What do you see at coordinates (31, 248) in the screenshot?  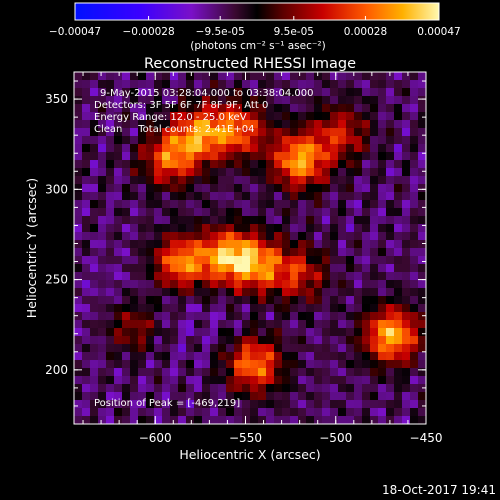 I see `y-axis-label: Heliocentric Y (arcsec)` at bounding box center [31, 248].